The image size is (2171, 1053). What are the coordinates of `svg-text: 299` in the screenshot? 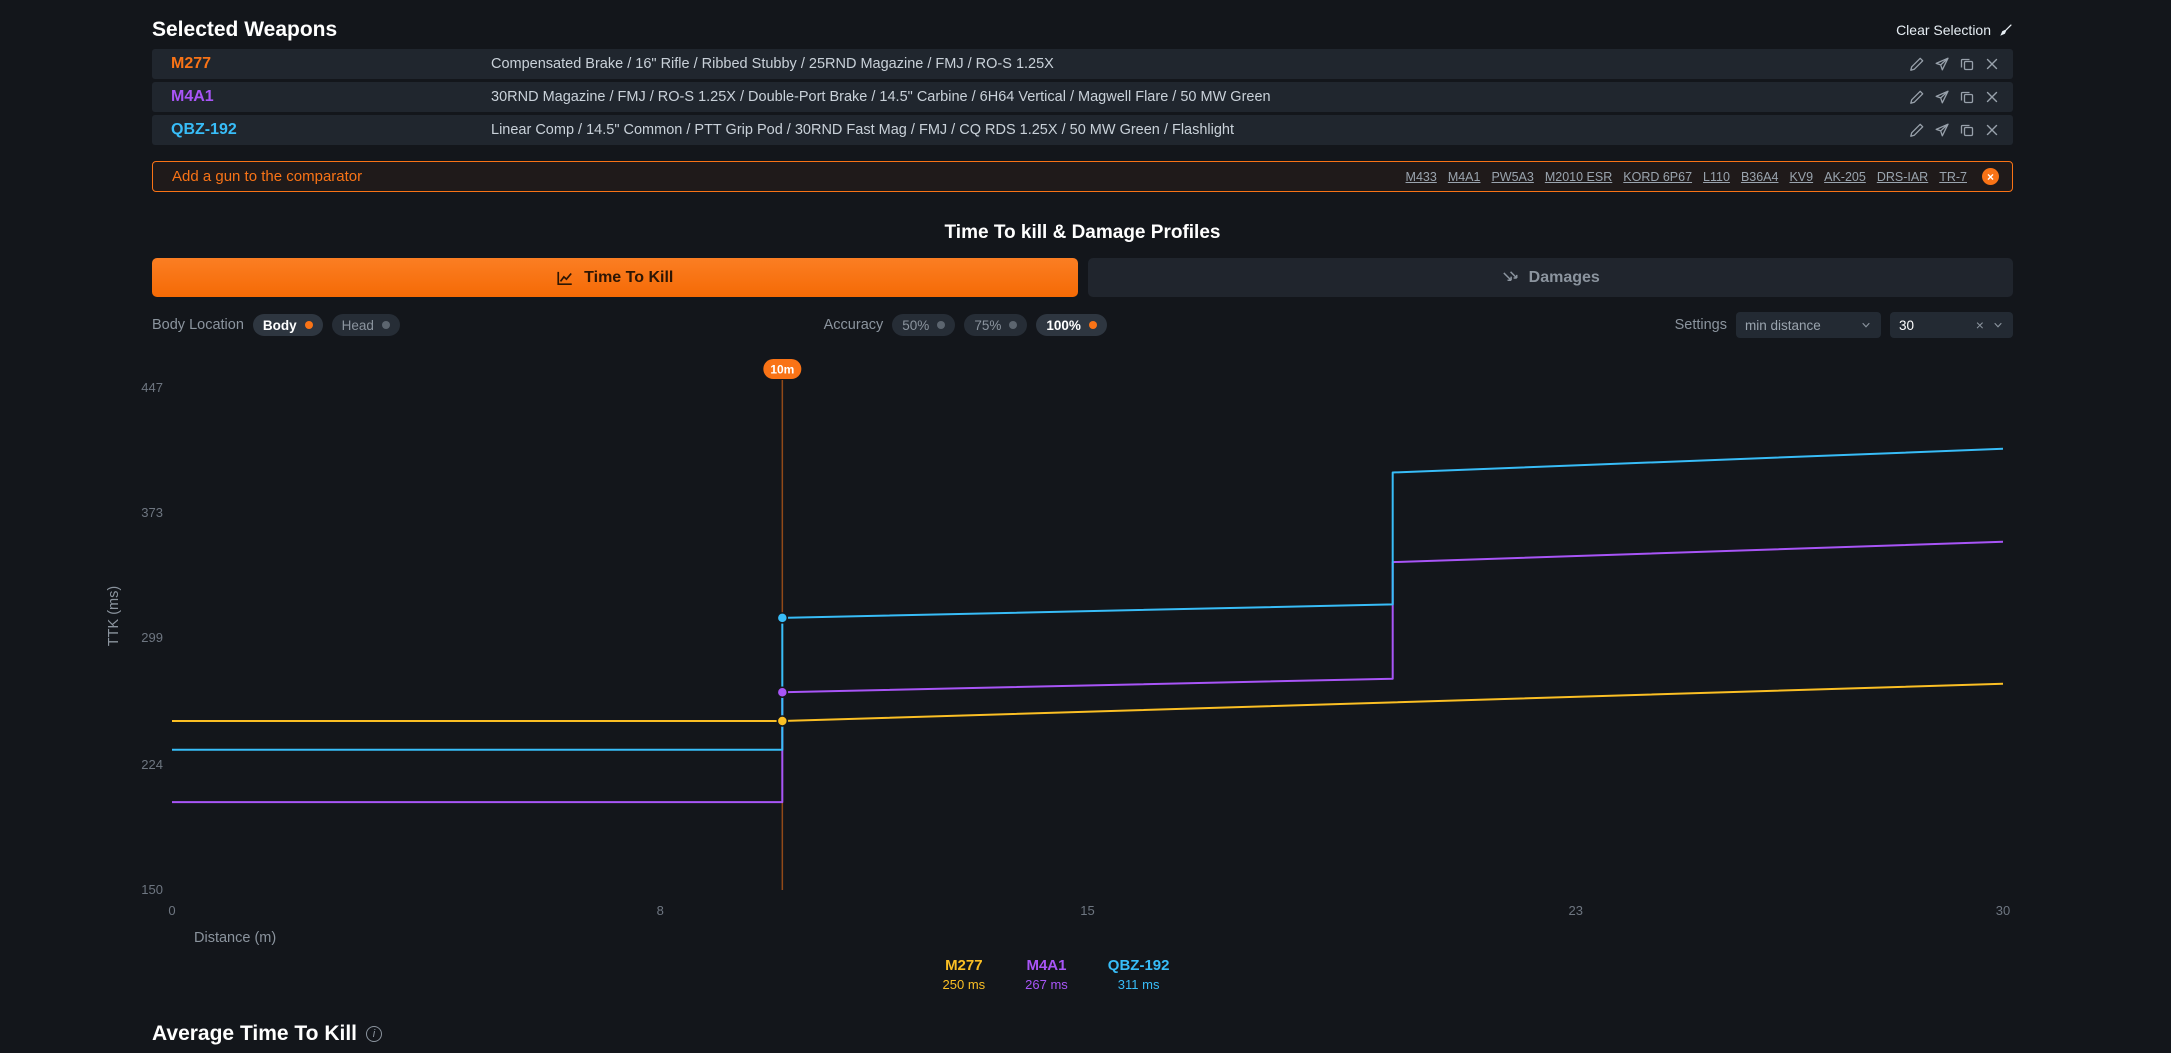 It's located at (152, 637).